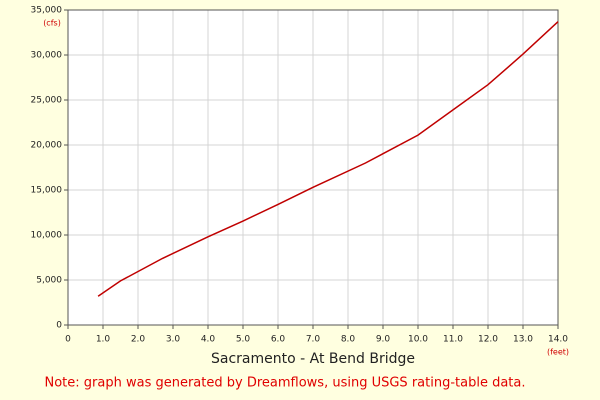 The image size is (600, 400). I want to click on x-tick-label: 8.0, so click(348, 340).